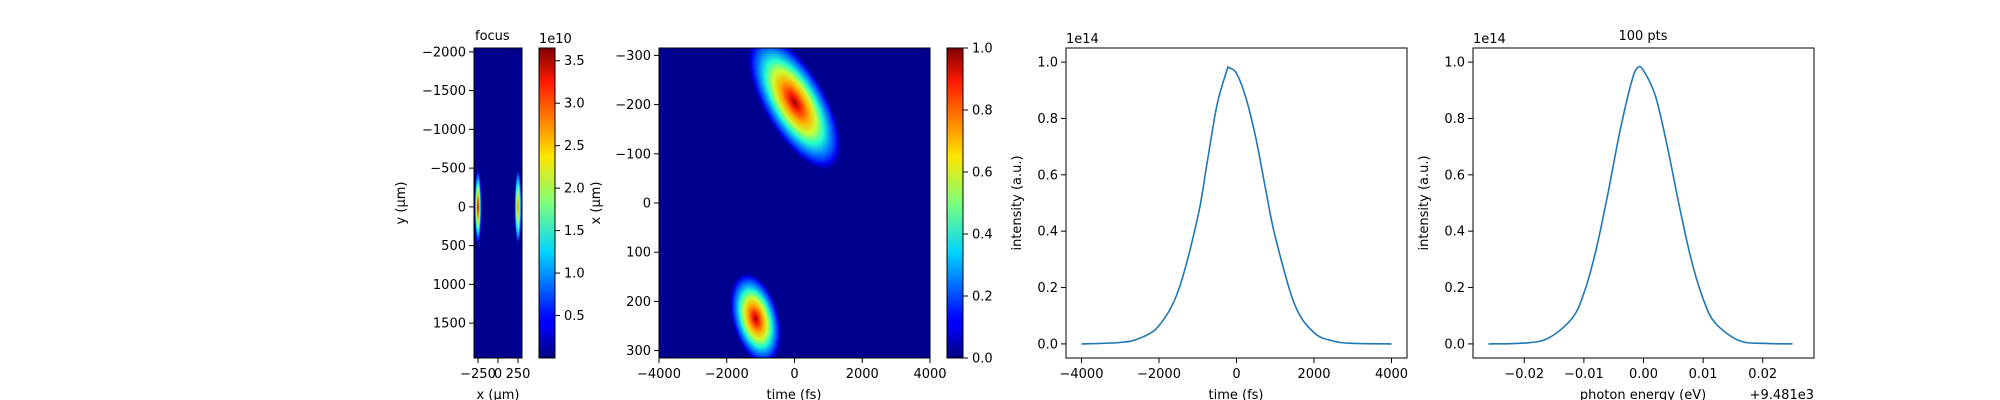 The image size is (2000, 400). I want to click on time-x-tick-label: 2000, so click(1313, 374).